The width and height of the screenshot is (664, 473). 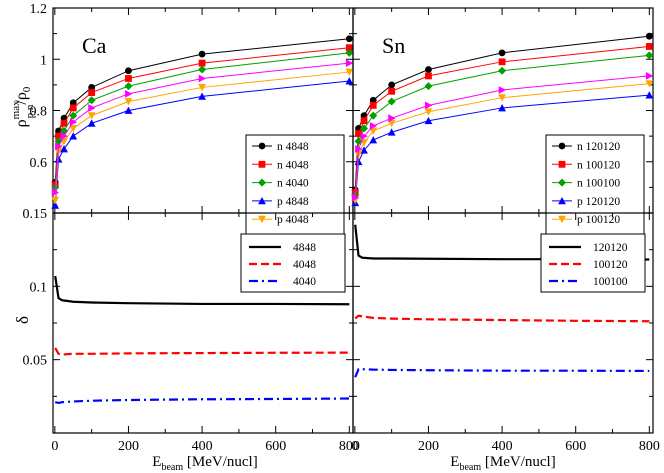 I want to click on bottom-left-legend-box, so click(x=293, y=263).